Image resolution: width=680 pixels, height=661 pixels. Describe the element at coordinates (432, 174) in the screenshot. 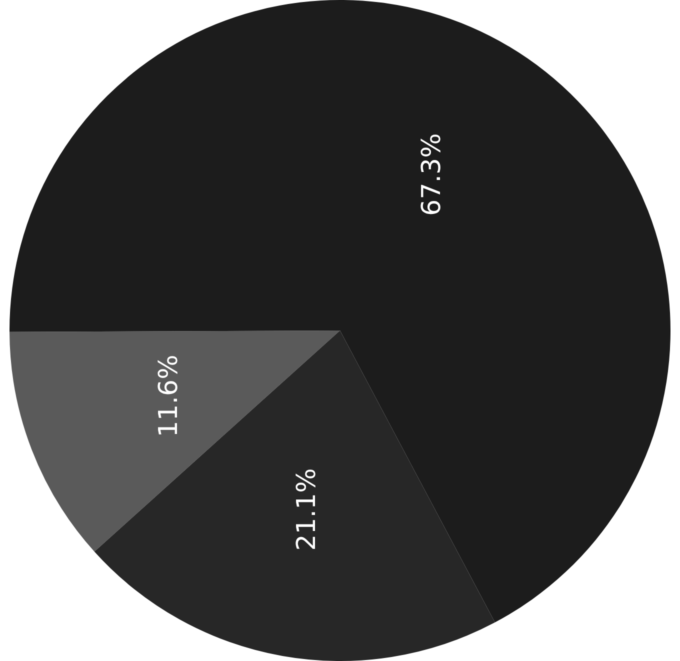

I see `data-label: 67.3%` at that location.